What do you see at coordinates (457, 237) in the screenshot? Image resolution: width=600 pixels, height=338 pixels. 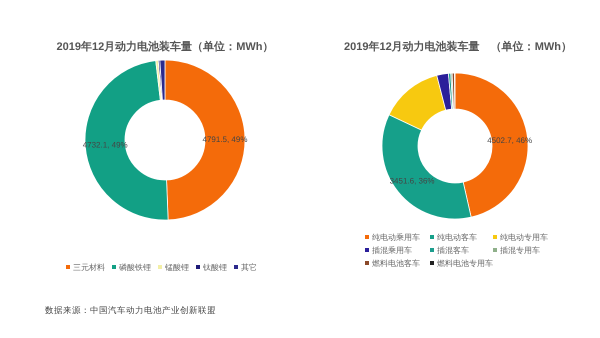 I see `legend-label: 纯电动客车` at bounding box center [457, 237].